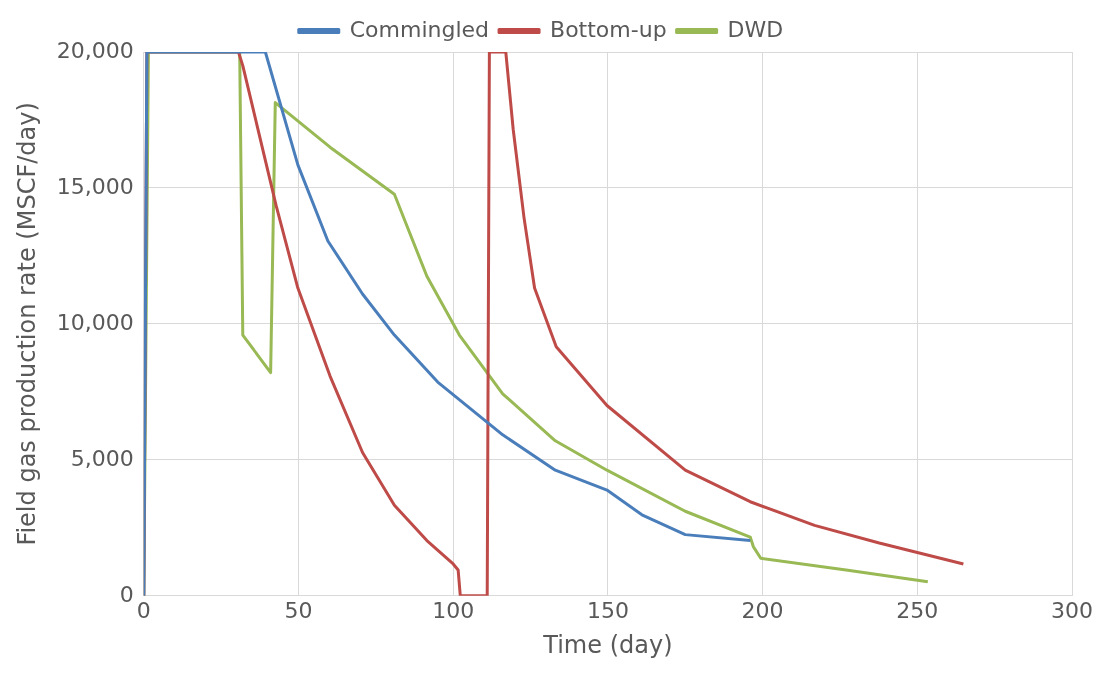 The height and width of the screenshot is (675, 1112). What do you see at coordinates (755, 29) in the screenshot?
I see `legend-label: DWD` at bounding box center [755, 29].